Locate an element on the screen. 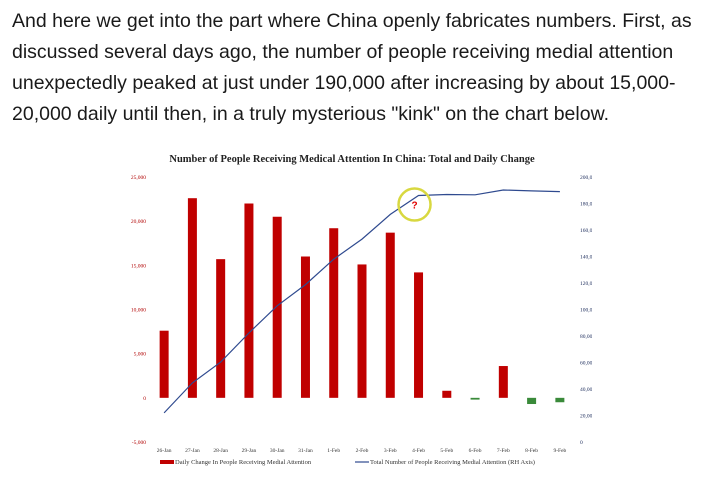  y-right-tick-label: 180,000 is located at coordinates (586, 205).